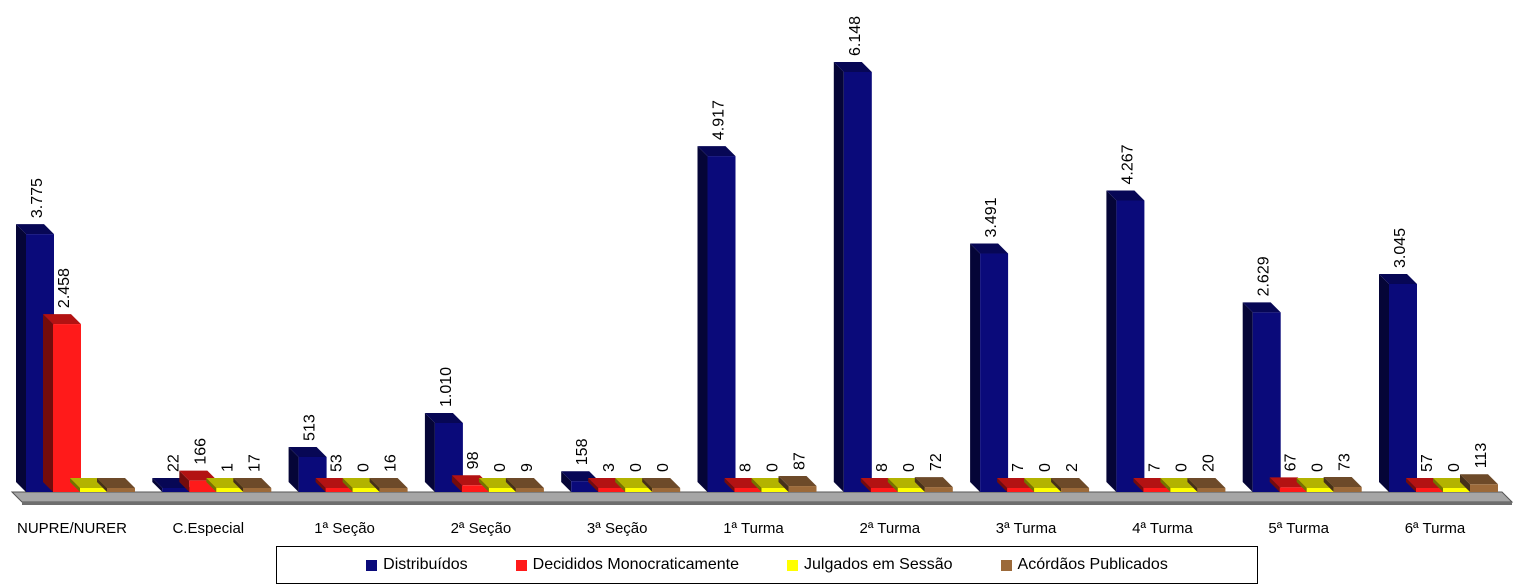  Describe the element at coordinates (1208, 463) in the screenshot. I see `value-label: 20` at that location.